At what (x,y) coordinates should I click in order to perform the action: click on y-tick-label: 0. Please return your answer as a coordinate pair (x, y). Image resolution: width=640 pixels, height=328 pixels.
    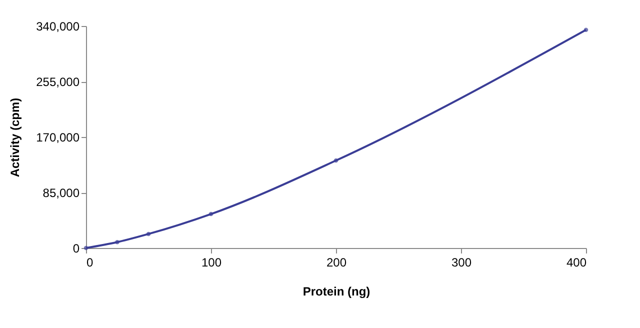
    Looking at the image, I should click on (76, 249).